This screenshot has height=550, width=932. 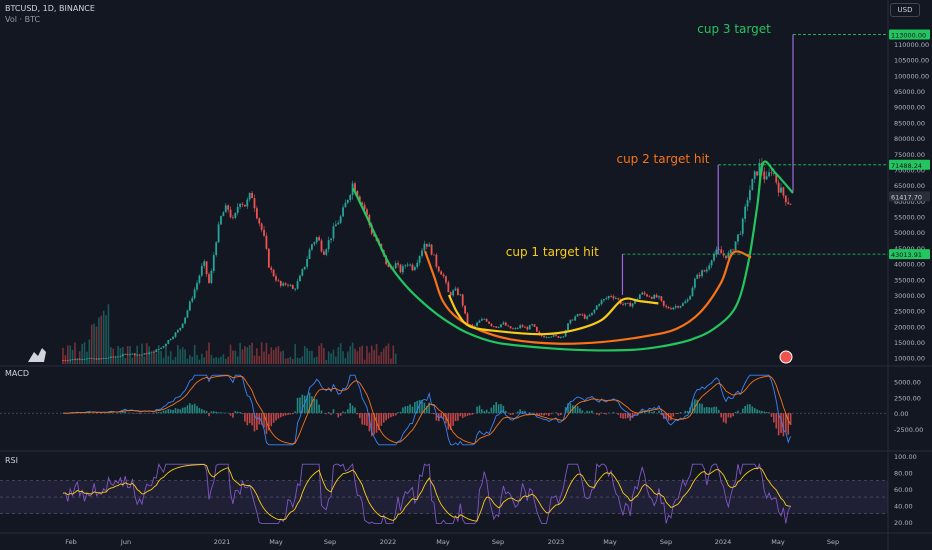 I want to click on macd-tick-label: 5000.00, so click(x=907, y=383).